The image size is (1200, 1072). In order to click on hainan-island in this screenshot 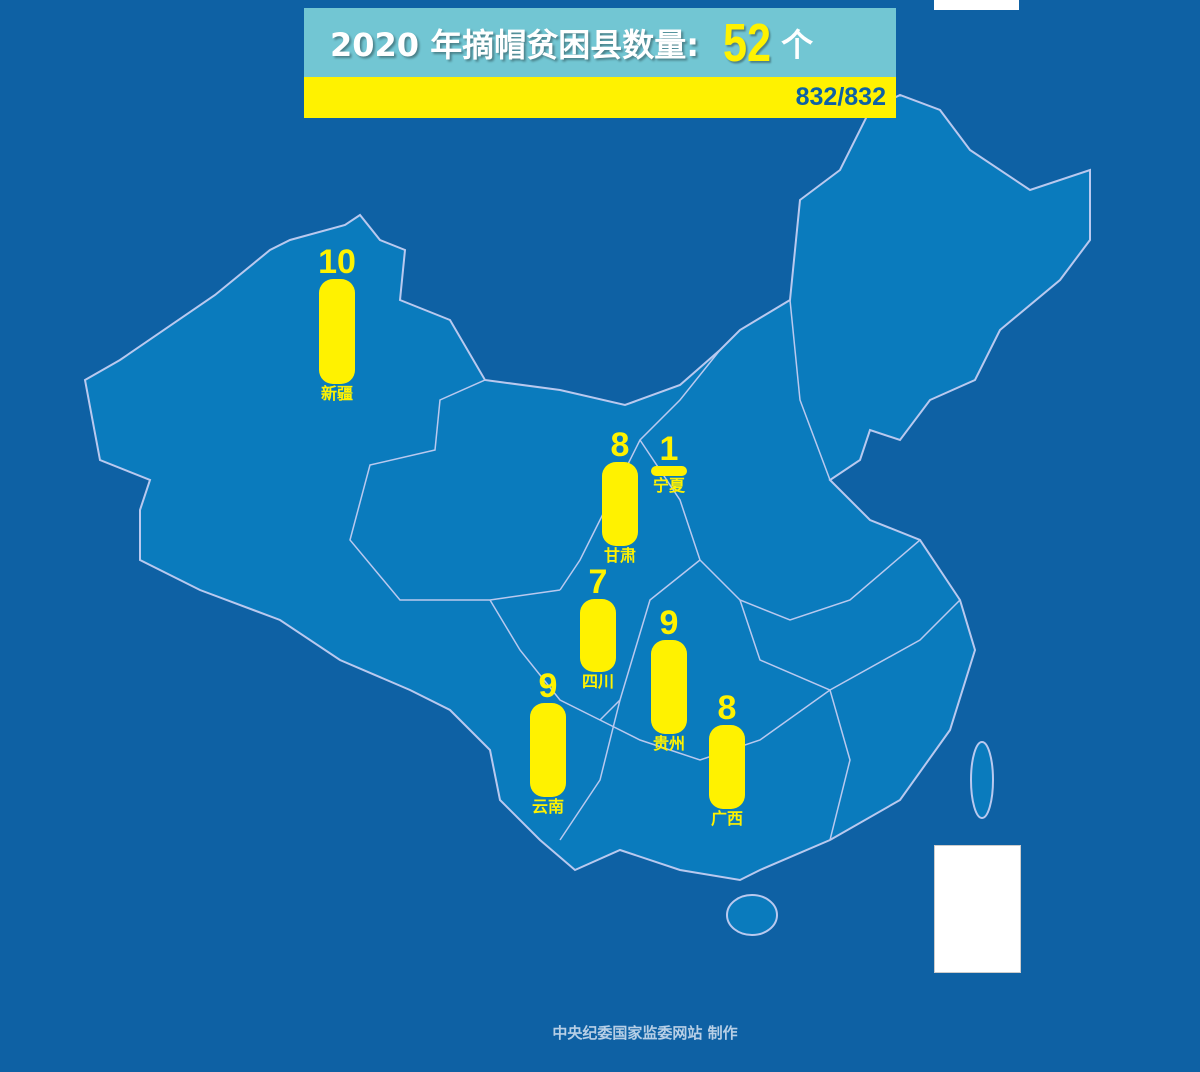, I will do `click(752, 915)`.